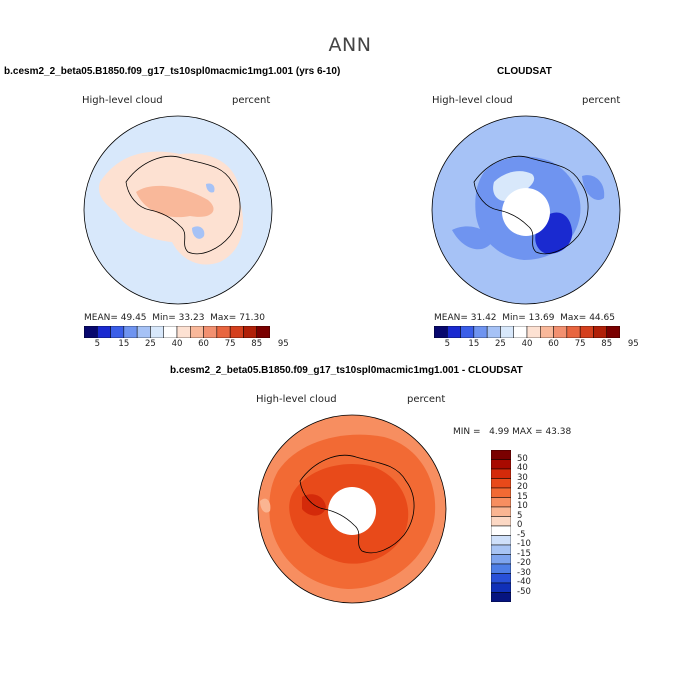 The width and height of the screenshot is (700, 700). Describe the element at coordinates (553, 344) in the screenshot. I see `panel2-colorbar-tick-label: 60` at that location.